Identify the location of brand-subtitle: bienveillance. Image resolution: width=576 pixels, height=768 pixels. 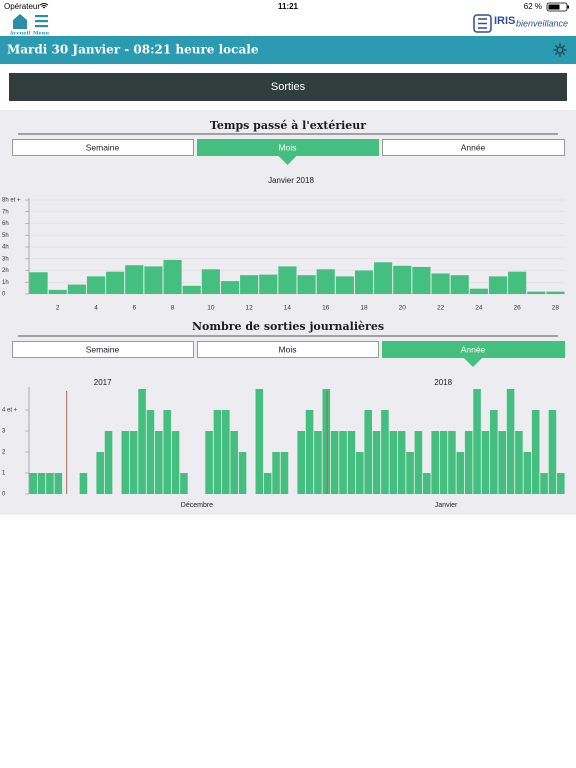
(542, 23).